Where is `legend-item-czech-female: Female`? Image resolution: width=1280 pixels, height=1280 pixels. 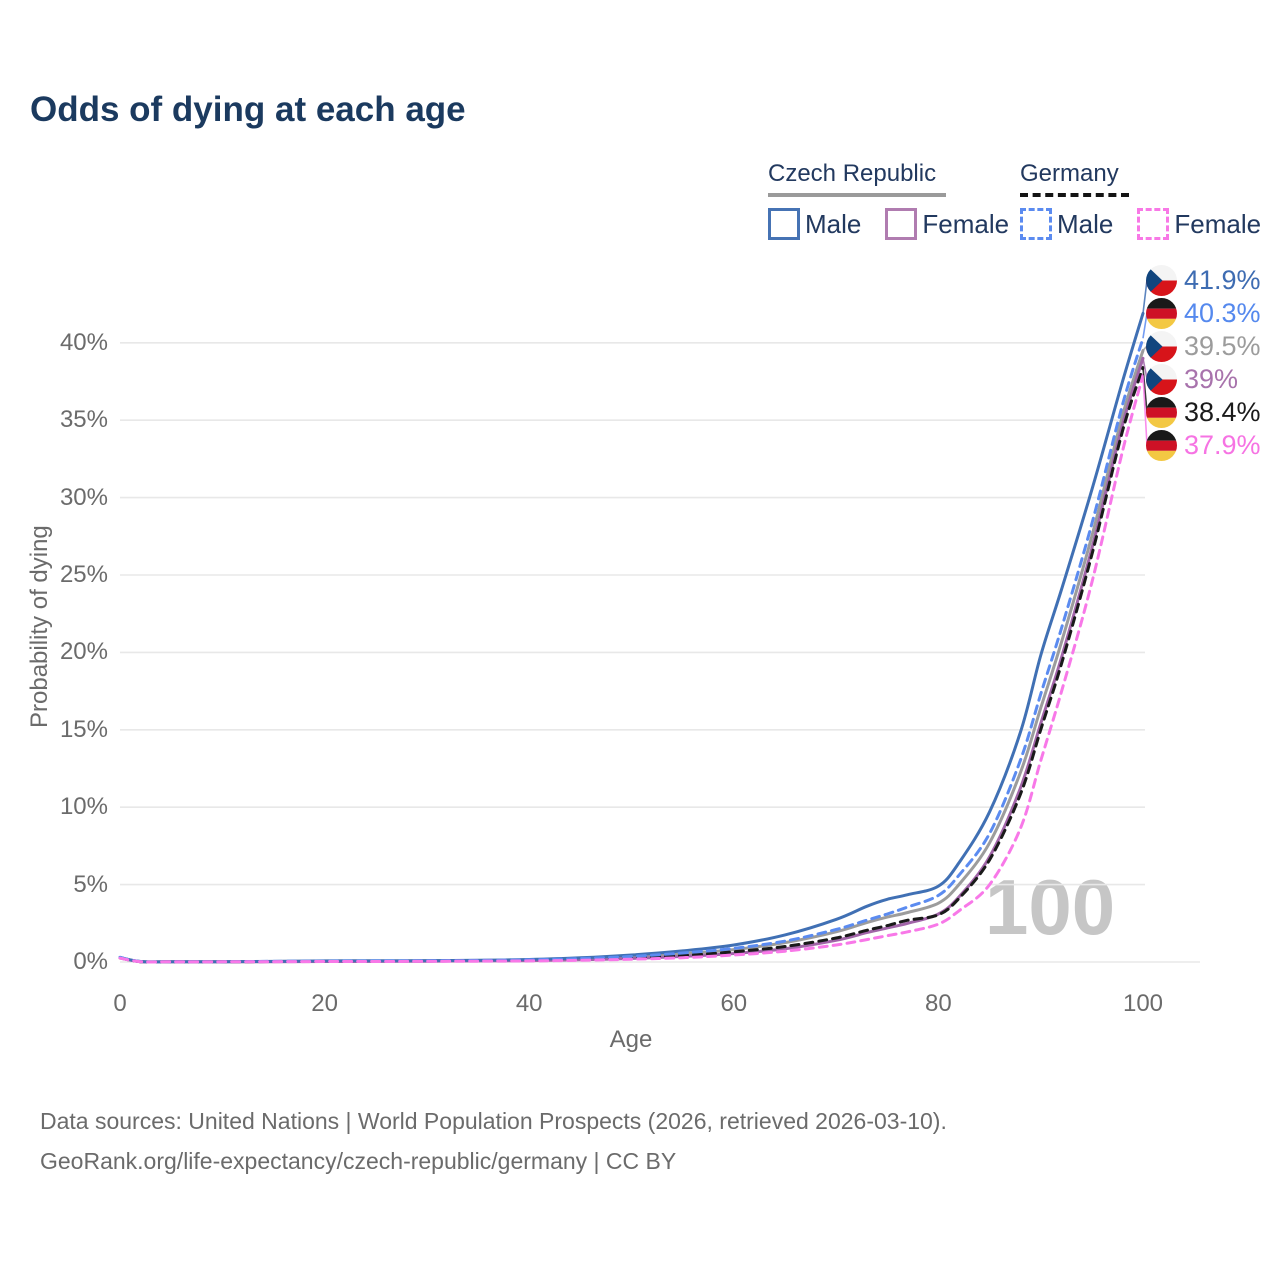 legend-item-czech-female: Female is located at coordinates (947, 224).